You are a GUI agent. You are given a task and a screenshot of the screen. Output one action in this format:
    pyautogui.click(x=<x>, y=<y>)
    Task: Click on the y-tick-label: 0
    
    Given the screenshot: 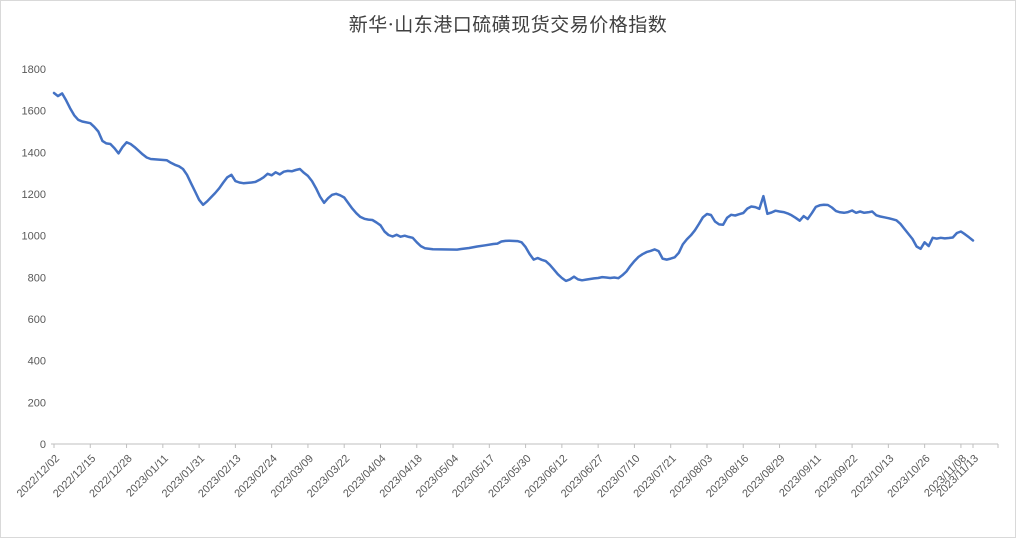 What is the action you would take?
    pyautogui.click(x=43, y=445)
    